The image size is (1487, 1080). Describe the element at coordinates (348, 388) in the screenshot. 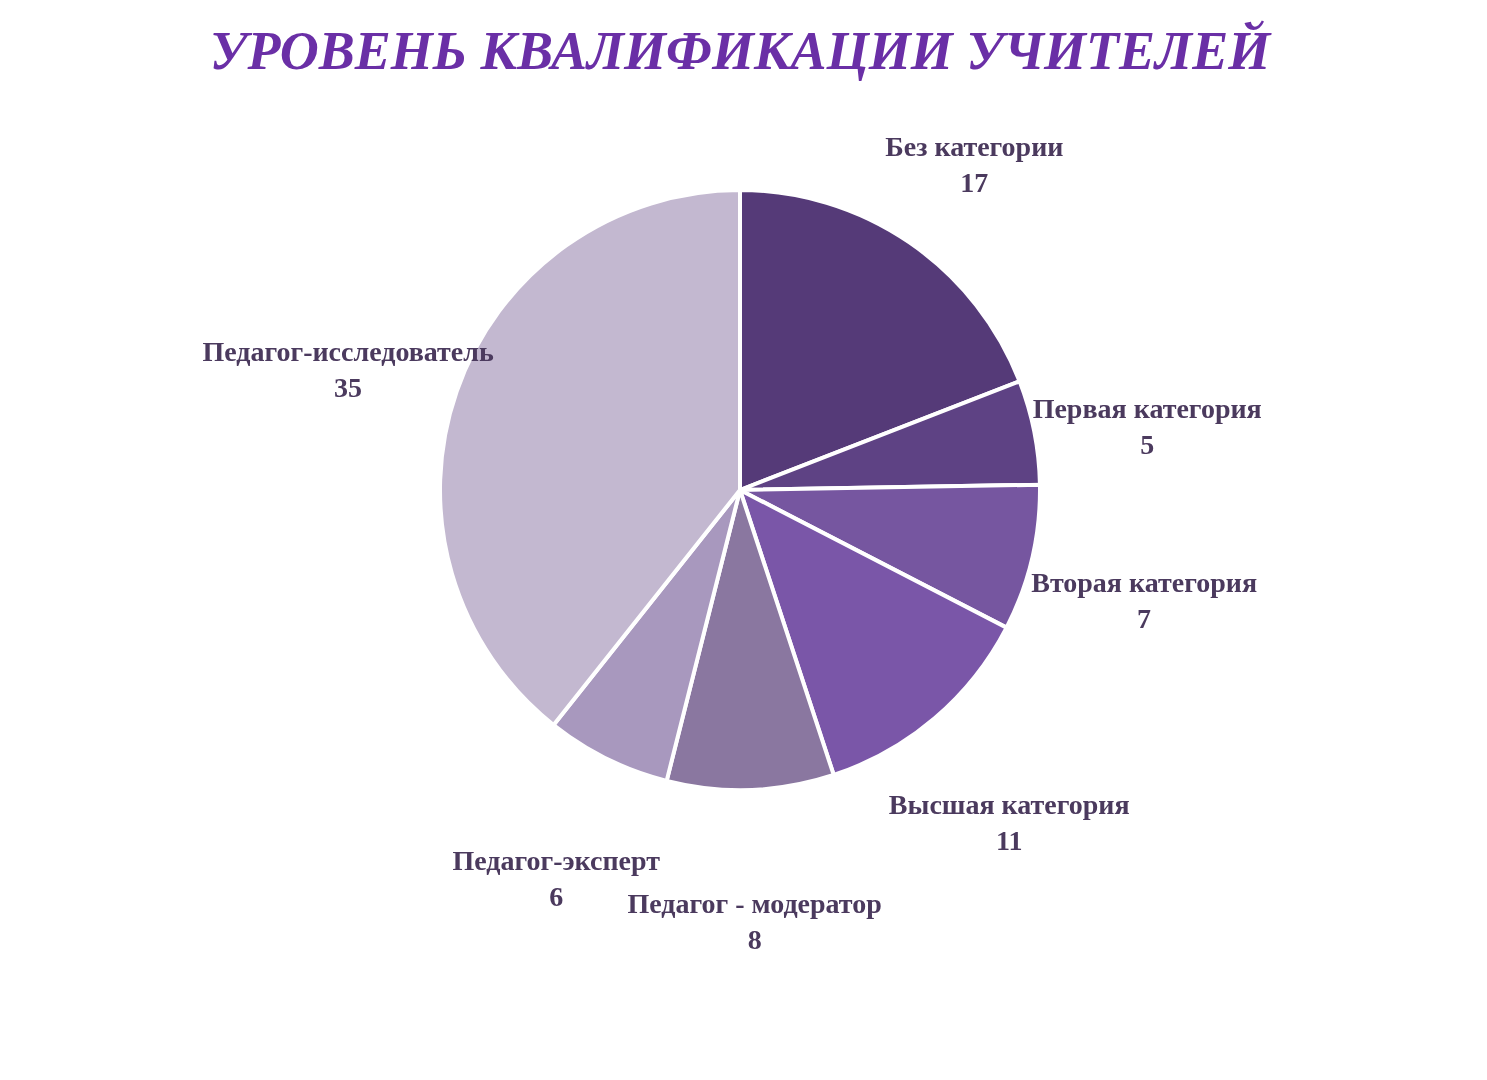

I see `data-label: 35` at that location.